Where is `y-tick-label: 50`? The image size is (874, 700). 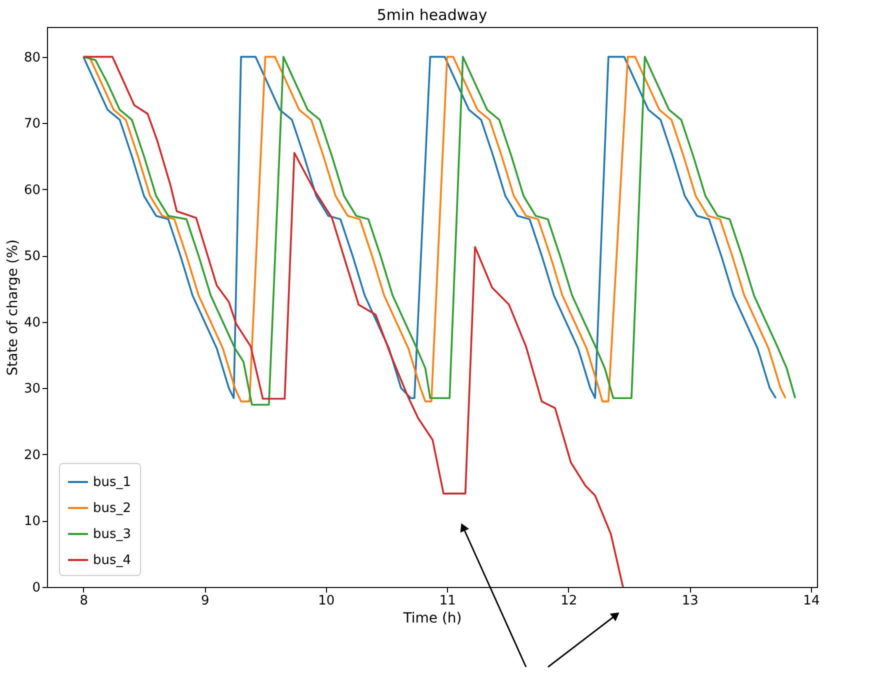
y-tick-label: 50 is located at coordinates (32, 256).